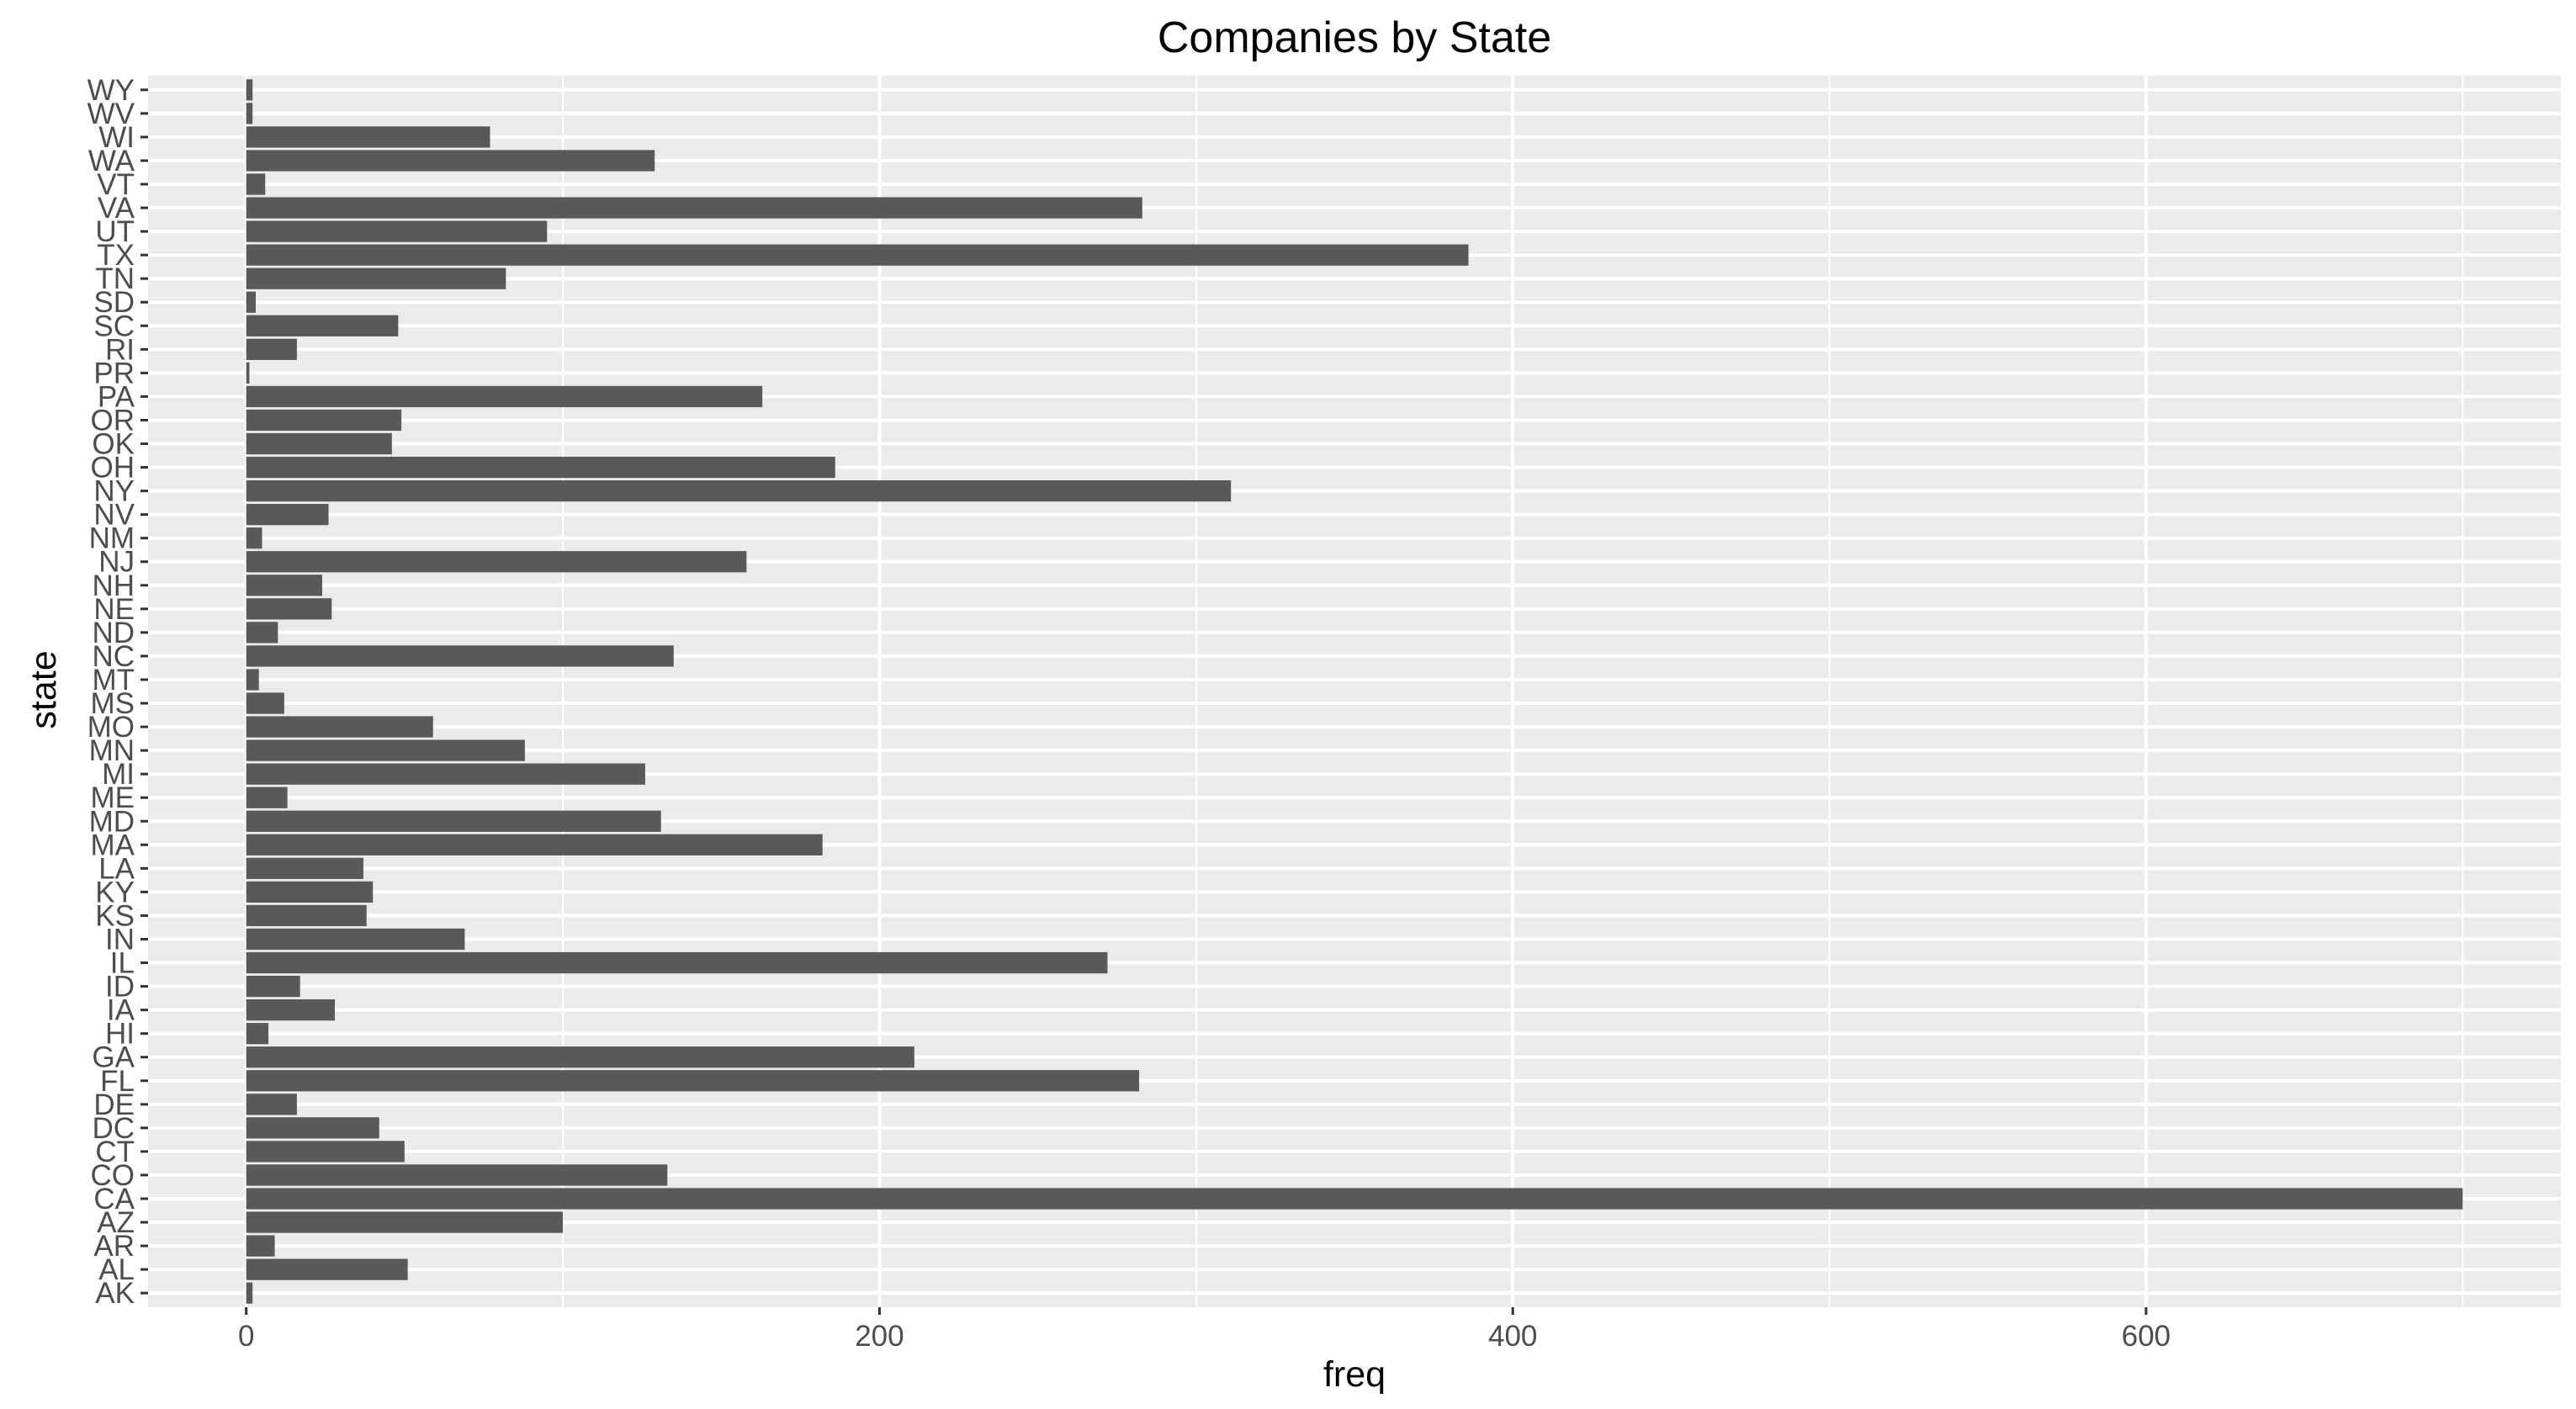 The height and width of the screenshot is (1409, 2576). What do you see at coordinates (248, 373) in the screenshot?
I see `bar-pr` at bounding box center [248, 373].